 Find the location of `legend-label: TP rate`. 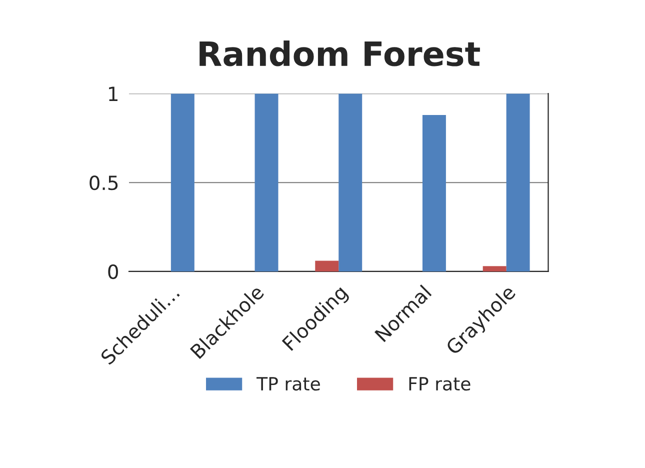

legend-label: TP rate is located at coordinates (288, 384).